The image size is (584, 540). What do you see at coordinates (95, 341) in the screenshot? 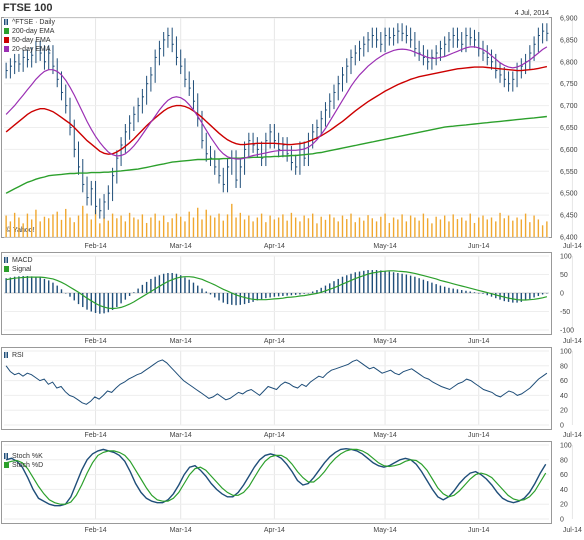
I see `macd-xtick-label: Feb-14` at bounding box center [95, 341].